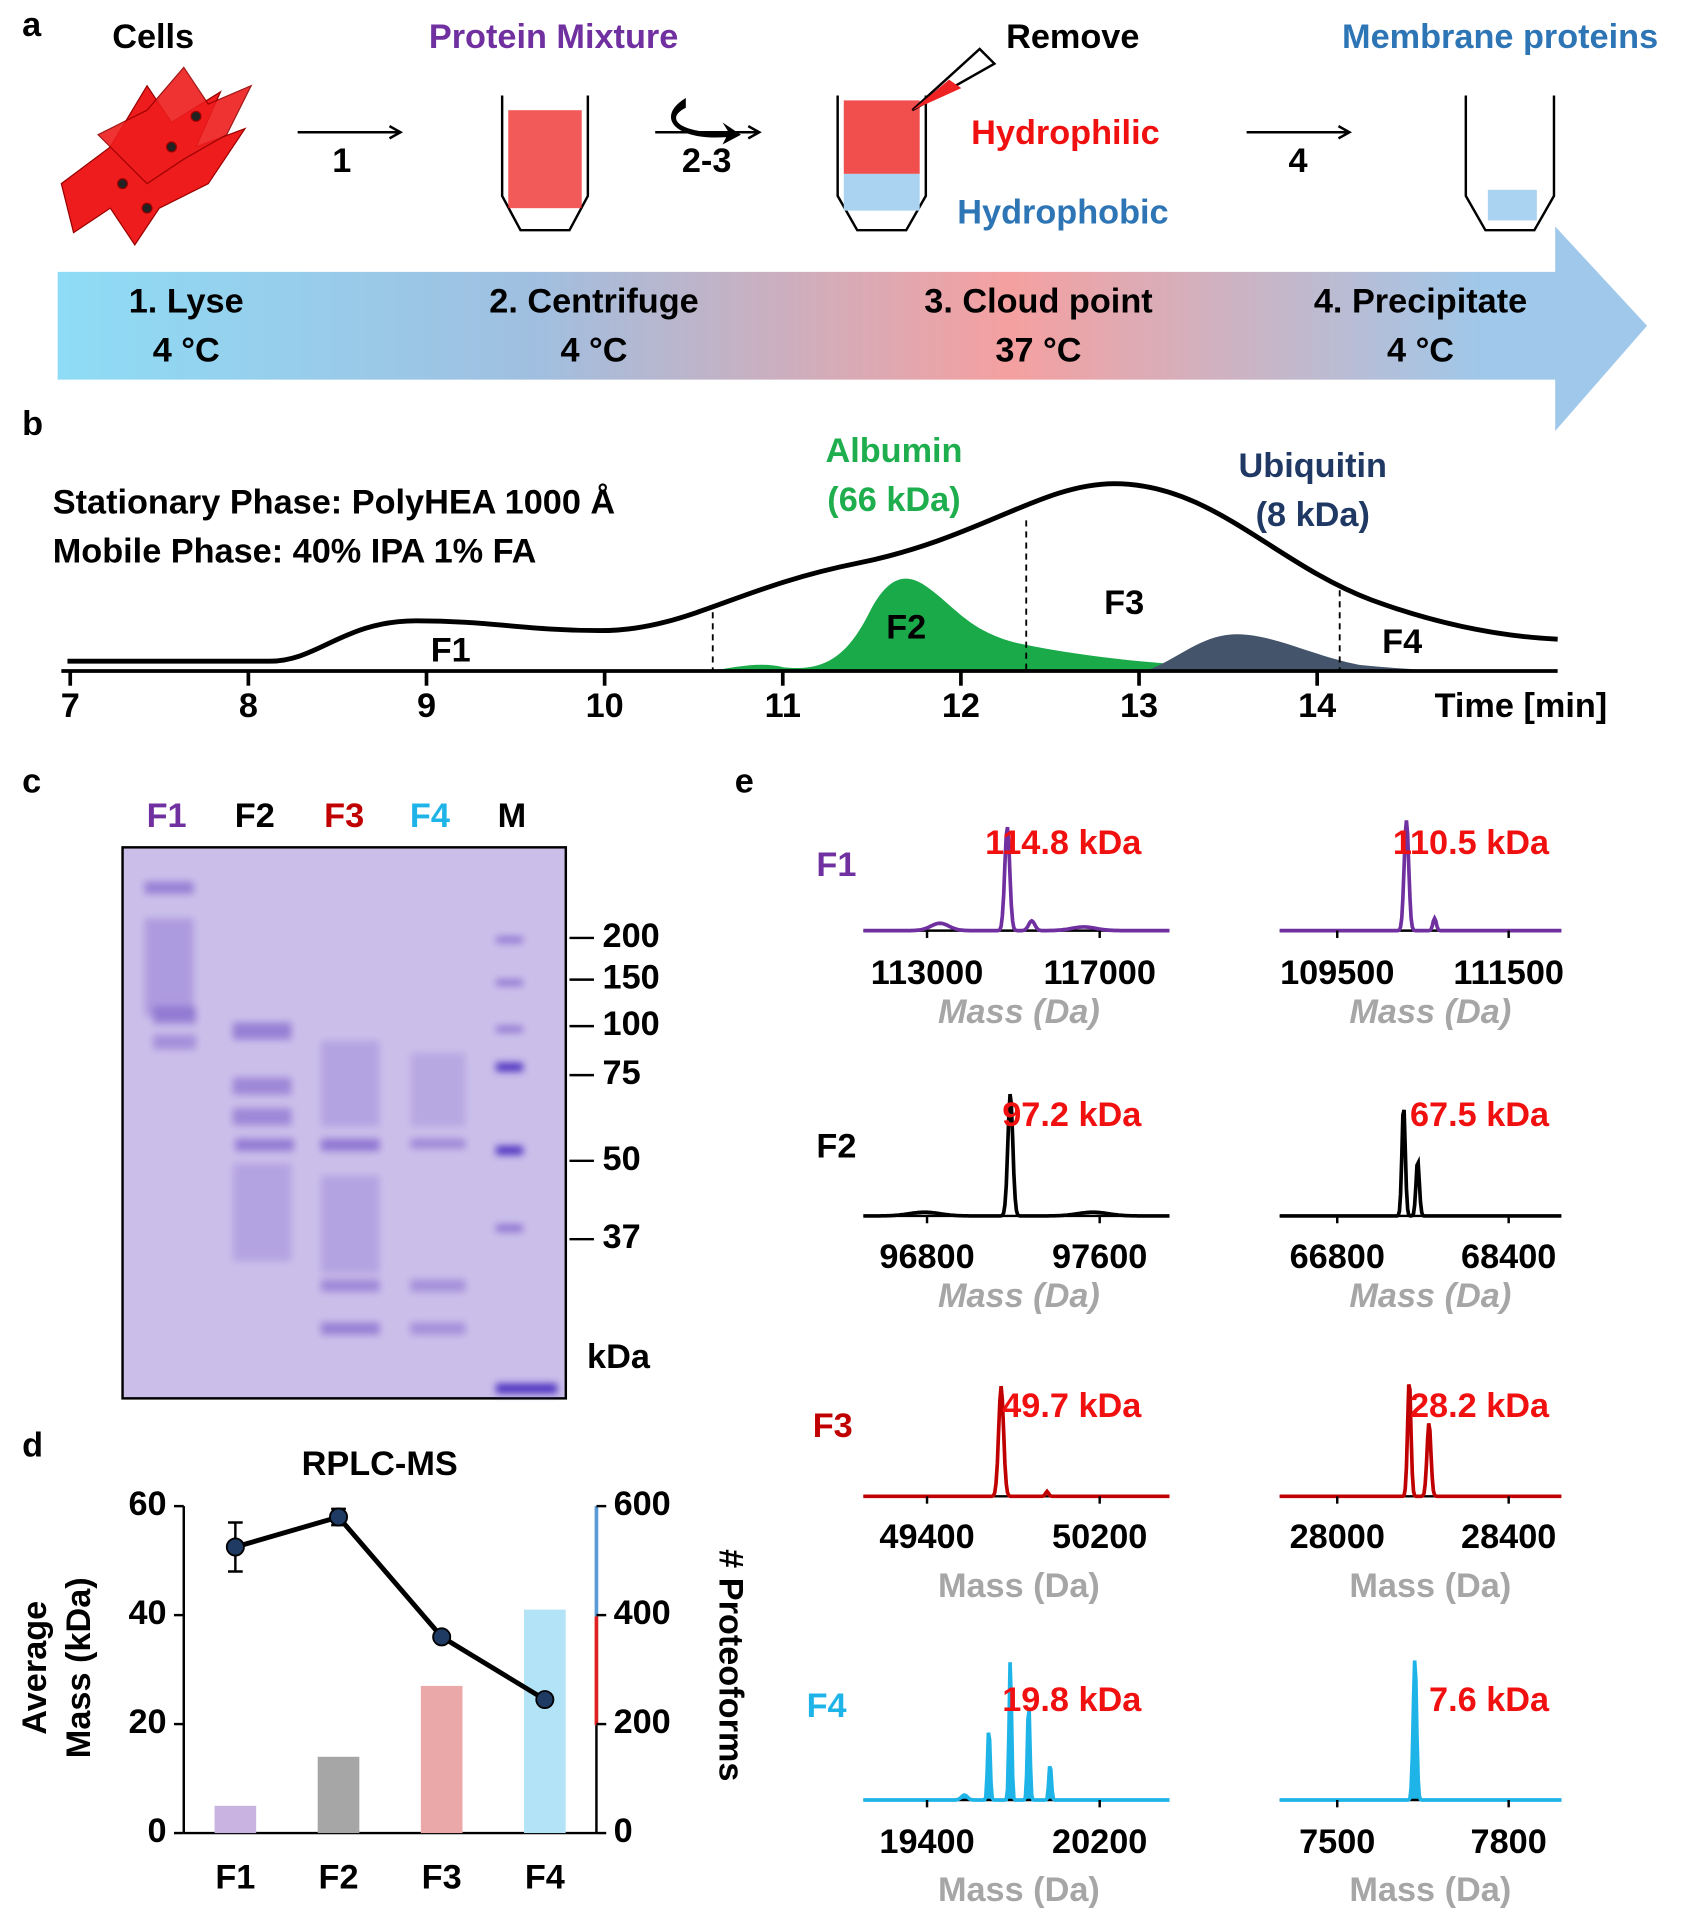  I want to click on lane-label: F1, so click(167, 816).